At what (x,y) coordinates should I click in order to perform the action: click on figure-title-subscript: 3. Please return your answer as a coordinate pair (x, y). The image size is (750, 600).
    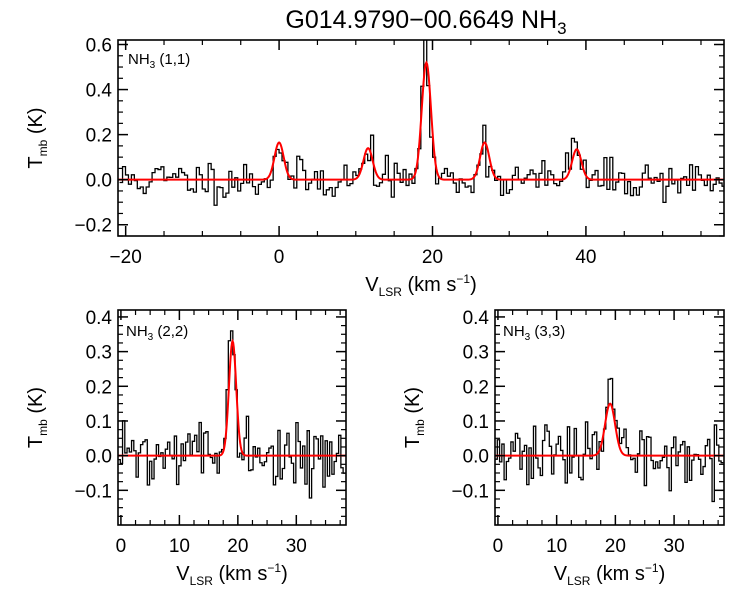
    Looking at the image, I should click on (561, 28).